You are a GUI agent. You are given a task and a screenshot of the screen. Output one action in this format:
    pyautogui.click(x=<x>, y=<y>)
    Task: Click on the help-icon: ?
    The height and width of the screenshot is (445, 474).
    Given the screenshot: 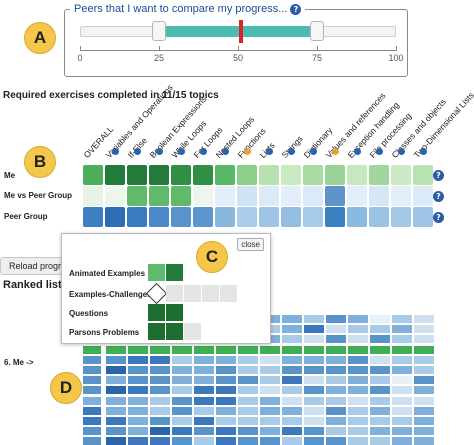 What is the action you would take?
    pyautogui.click(x=296, y=9)
    